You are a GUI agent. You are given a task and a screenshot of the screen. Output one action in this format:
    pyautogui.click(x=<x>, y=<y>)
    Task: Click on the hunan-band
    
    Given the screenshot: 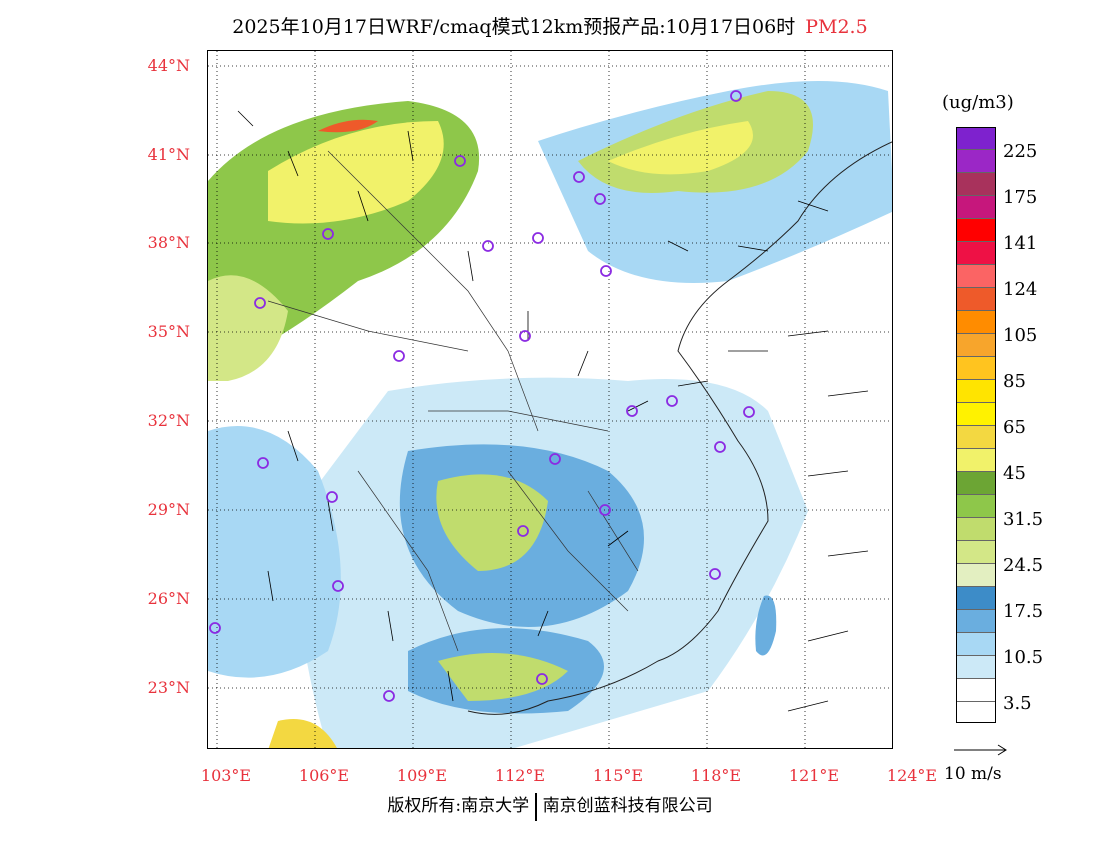 What is the action you would take?
    pyautogui.click(x=492, y=522)
    